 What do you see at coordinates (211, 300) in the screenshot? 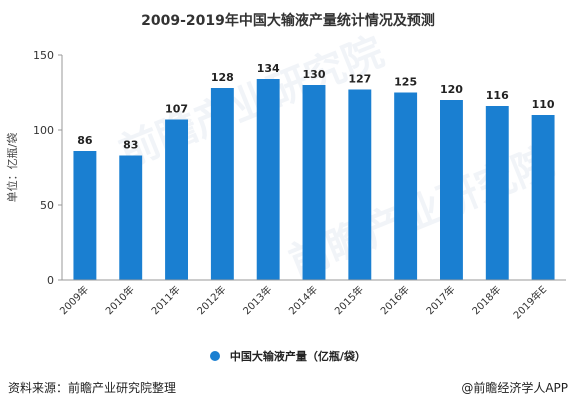
I see `x-tick-label: 2012年` at bounding box center [211, 300].